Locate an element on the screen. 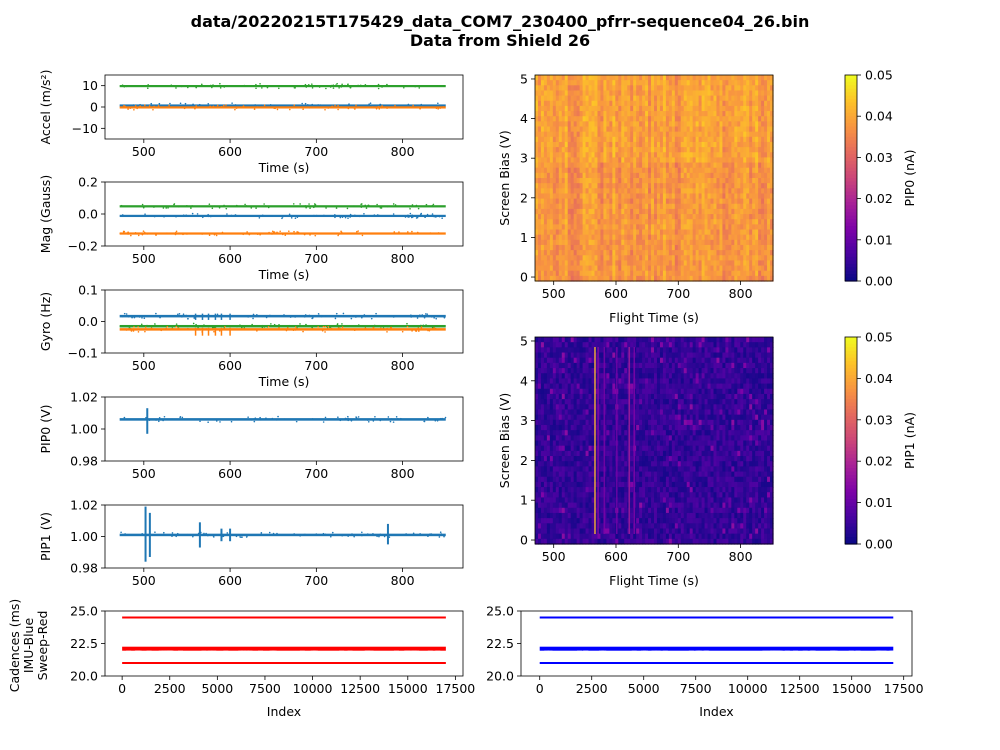  colorbar-tick-label: 0.02 is located at coordinates (879, 198).